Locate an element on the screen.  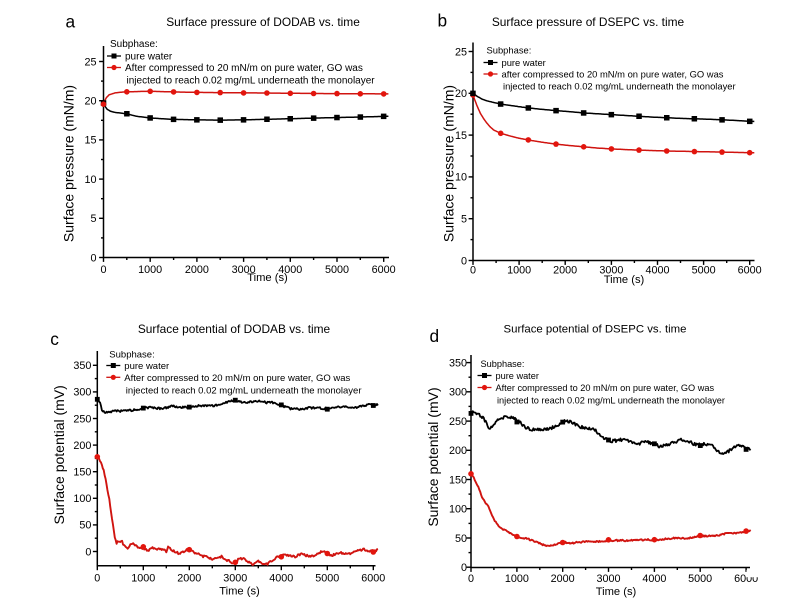
svg-text:Surface pressure of DODAB vs.: Surface pressure of DODAB vs. time is located at coordinates (263, 22).